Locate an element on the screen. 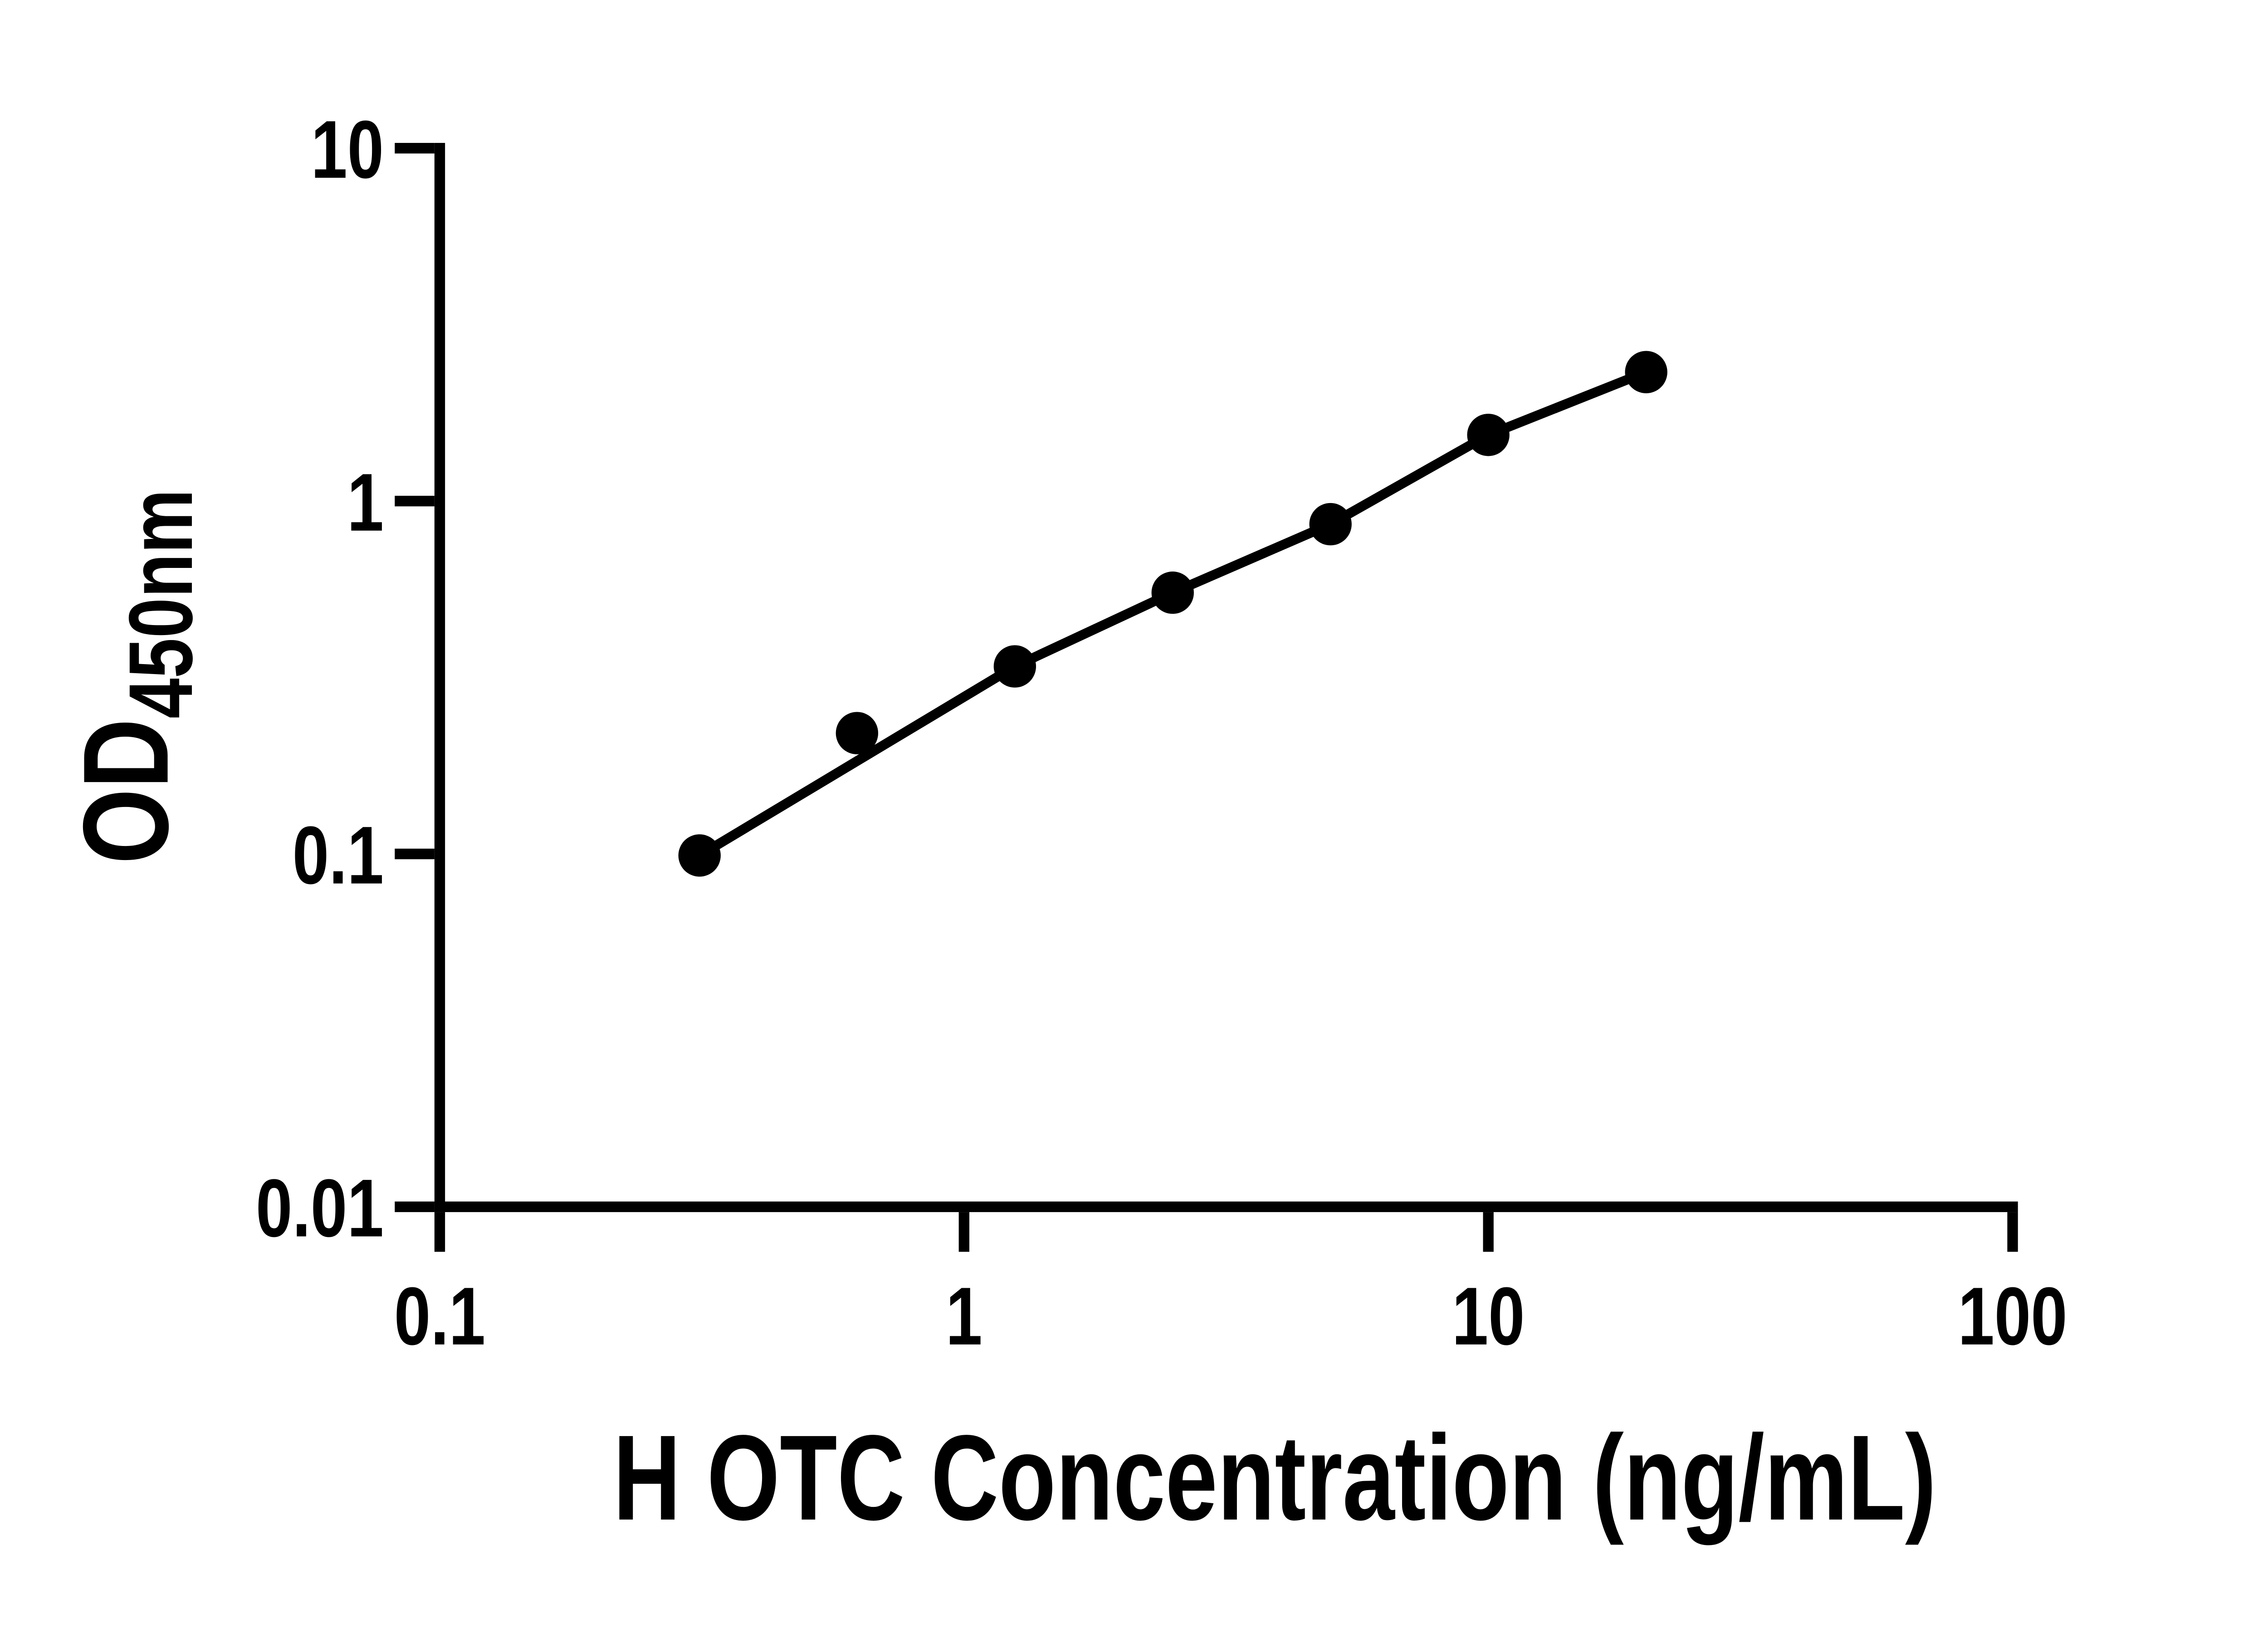 This screenshot has width=2268, height=1633. x-tick-label: 1 is located at coordinates (964, 1316).